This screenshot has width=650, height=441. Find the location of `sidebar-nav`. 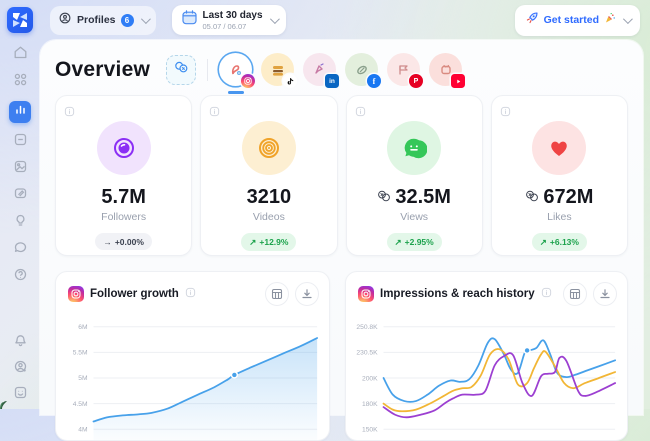

sidebar-nav is located at coordinates (20, 165).